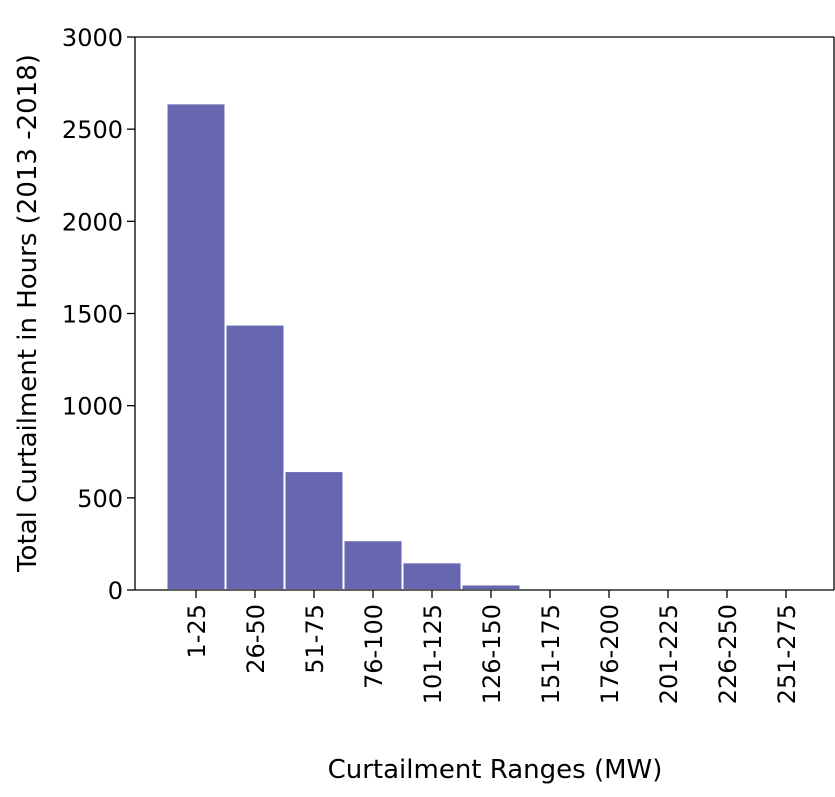 The height and width of the screenshot is (797, 835). What do you see at coordinates (374, 646) in the screenshot?
I see `x-tick-label: 76-100` at bounding box center [374, 646].